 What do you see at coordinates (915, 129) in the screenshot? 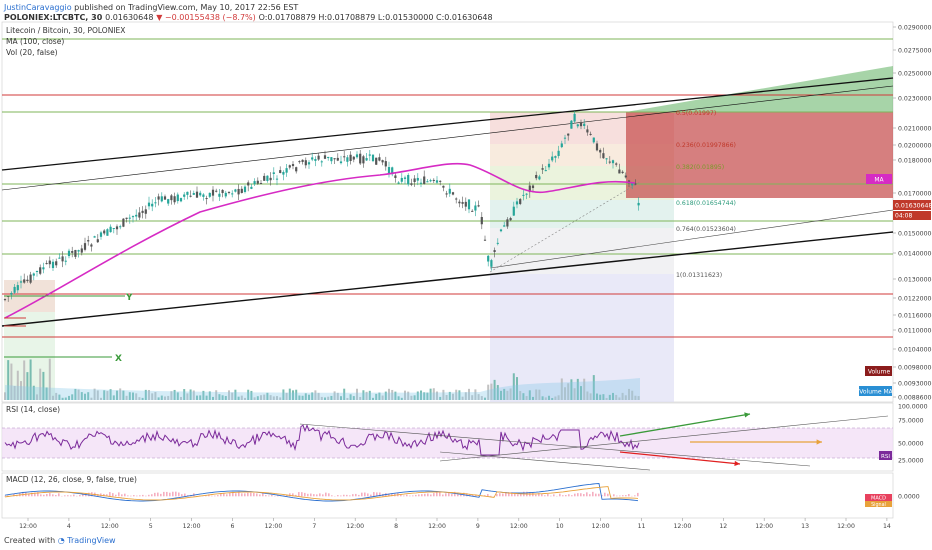
I see `price-tick-label: 0.02100000` at bounding box center [915, 129].